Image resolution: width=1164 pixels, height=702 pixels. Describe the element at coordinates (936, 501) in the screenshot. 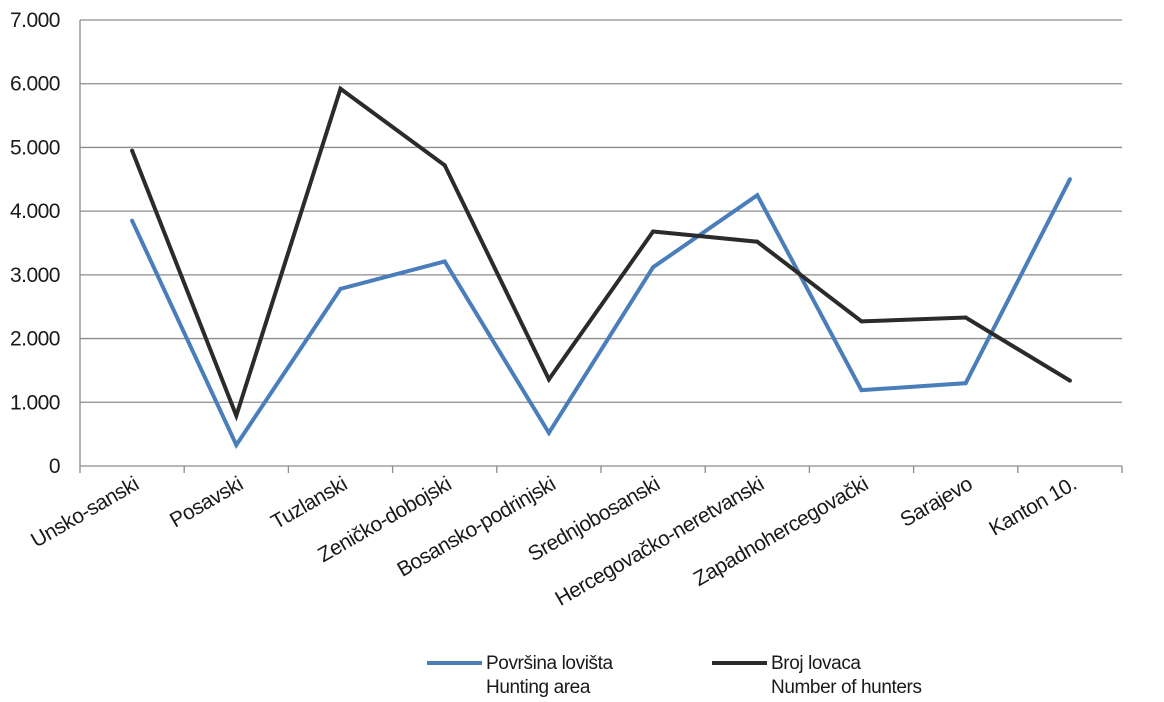

I see `x-tick-label: Sarajevo` at that location.